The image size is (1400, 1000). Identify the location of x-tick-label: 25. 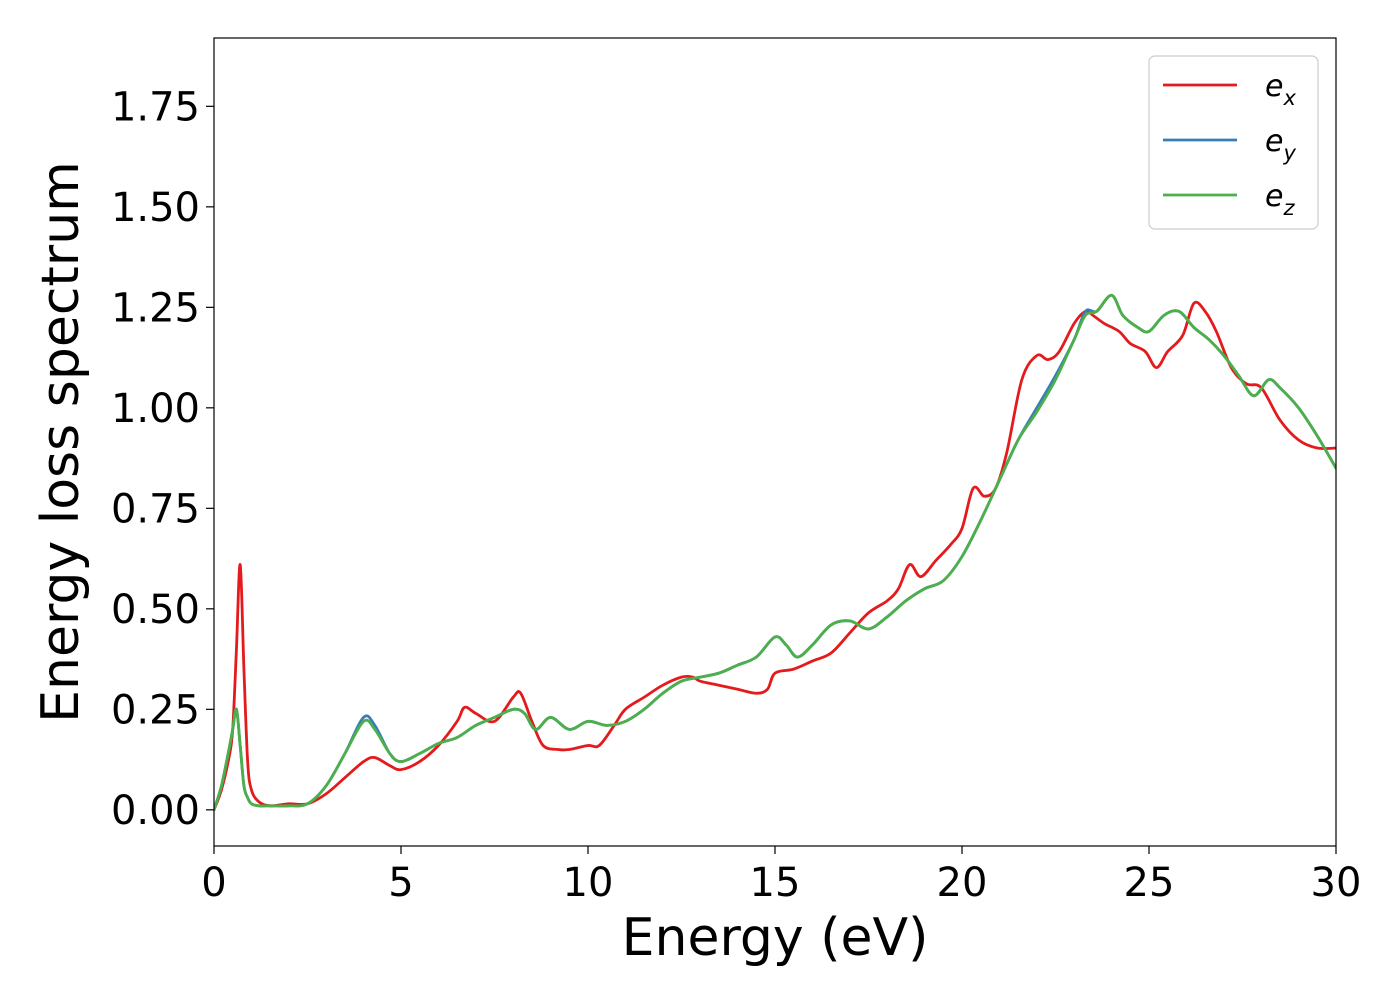
(1149, 883).